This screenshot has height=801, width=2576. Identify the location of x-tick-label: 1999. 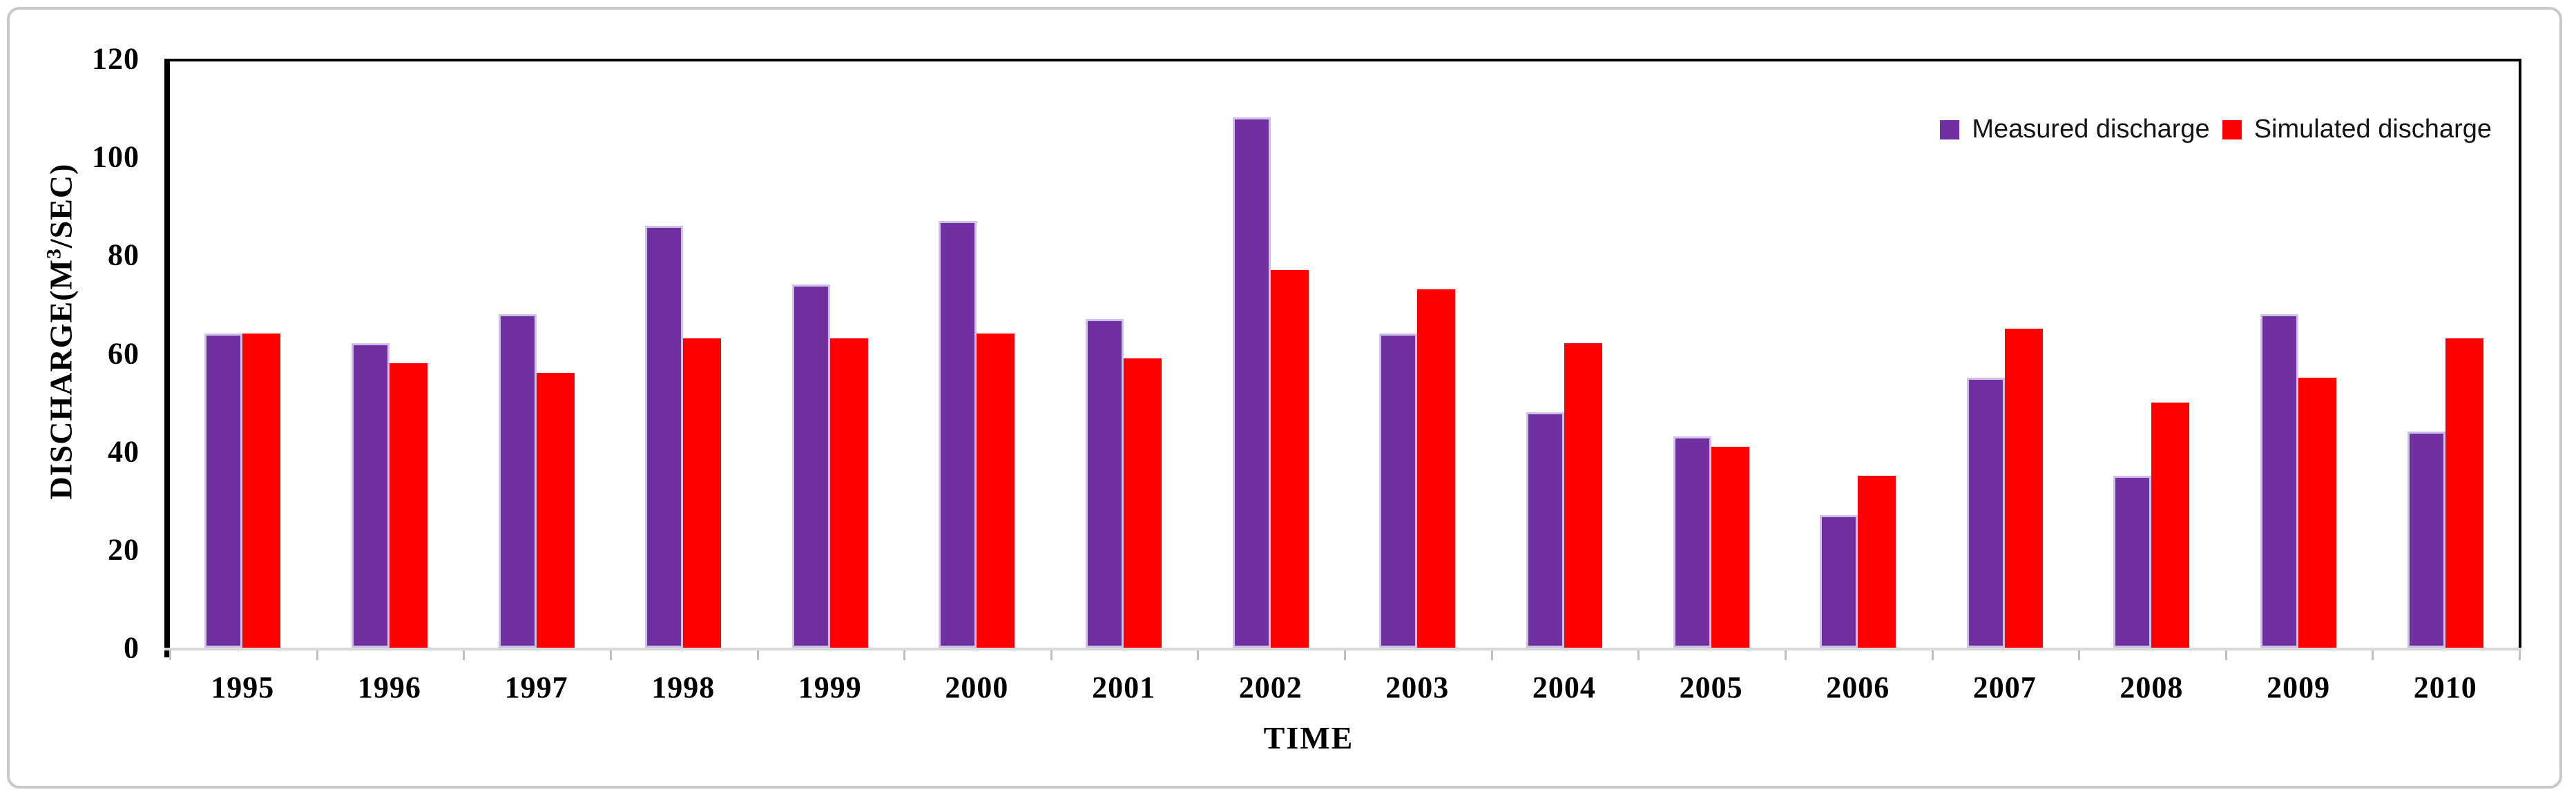
(830, 687).